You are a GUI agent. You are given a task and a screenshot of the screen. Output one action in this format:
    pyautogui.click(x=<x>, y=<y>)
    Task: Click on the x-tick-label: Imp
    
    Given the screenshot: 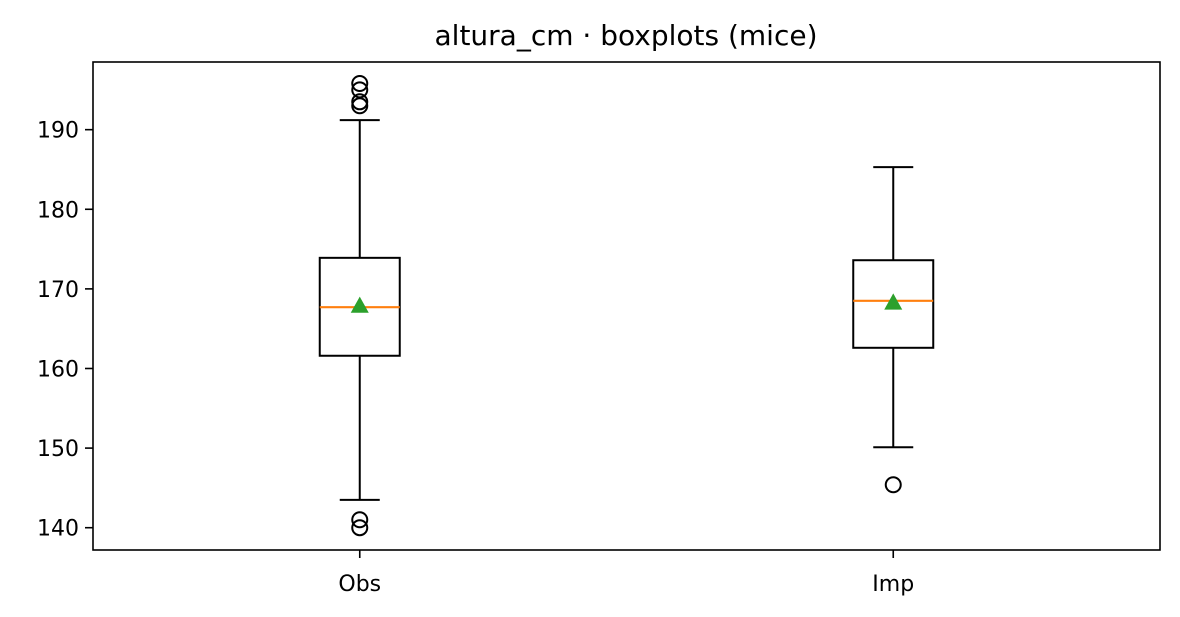 What is the action you would take?
    pyautogui.click(x=893, y=584)
    